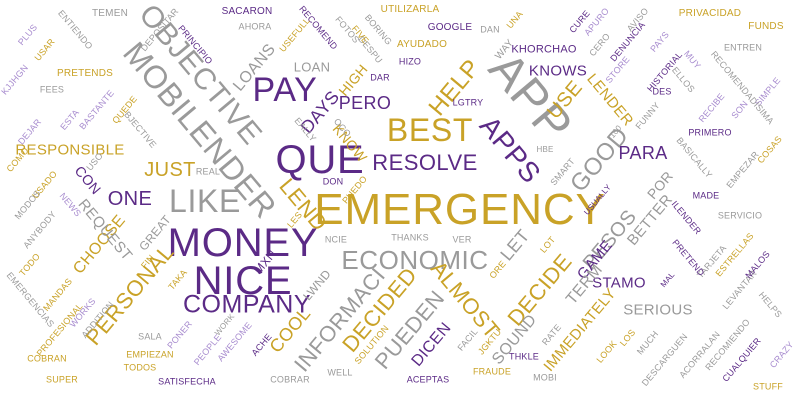 The width and height of the screenshot is (800, 401). What do you see at coordinates (62, 379) in the screenshot?
I see `word: SUPER` at bounding box center [62, 379].